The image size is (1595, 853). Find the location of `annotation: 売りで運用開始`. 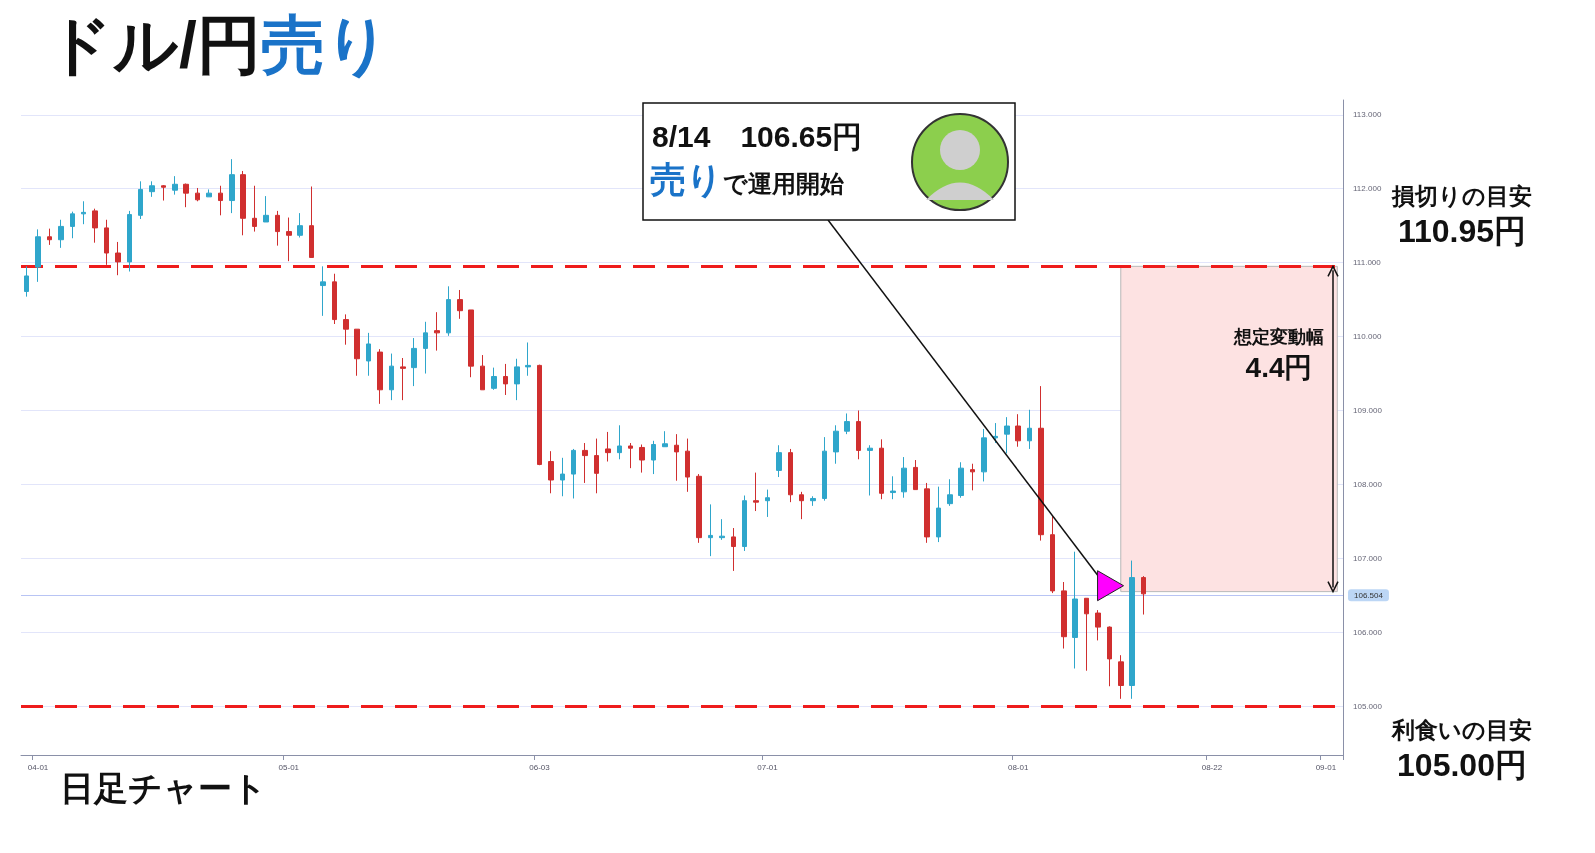

annotation: 売りで運用開始 is located at coordinates (747, 179).